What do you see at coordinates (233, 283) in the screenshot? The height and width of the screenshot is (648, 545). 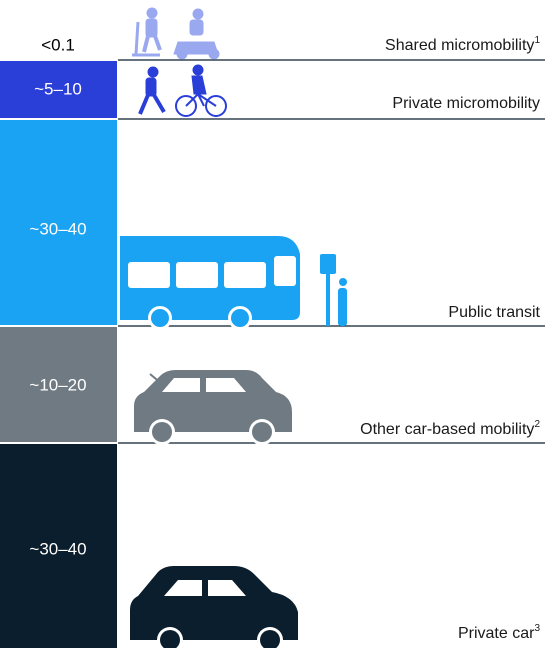 I see `icon-bus` at bounding box center [233, 283].